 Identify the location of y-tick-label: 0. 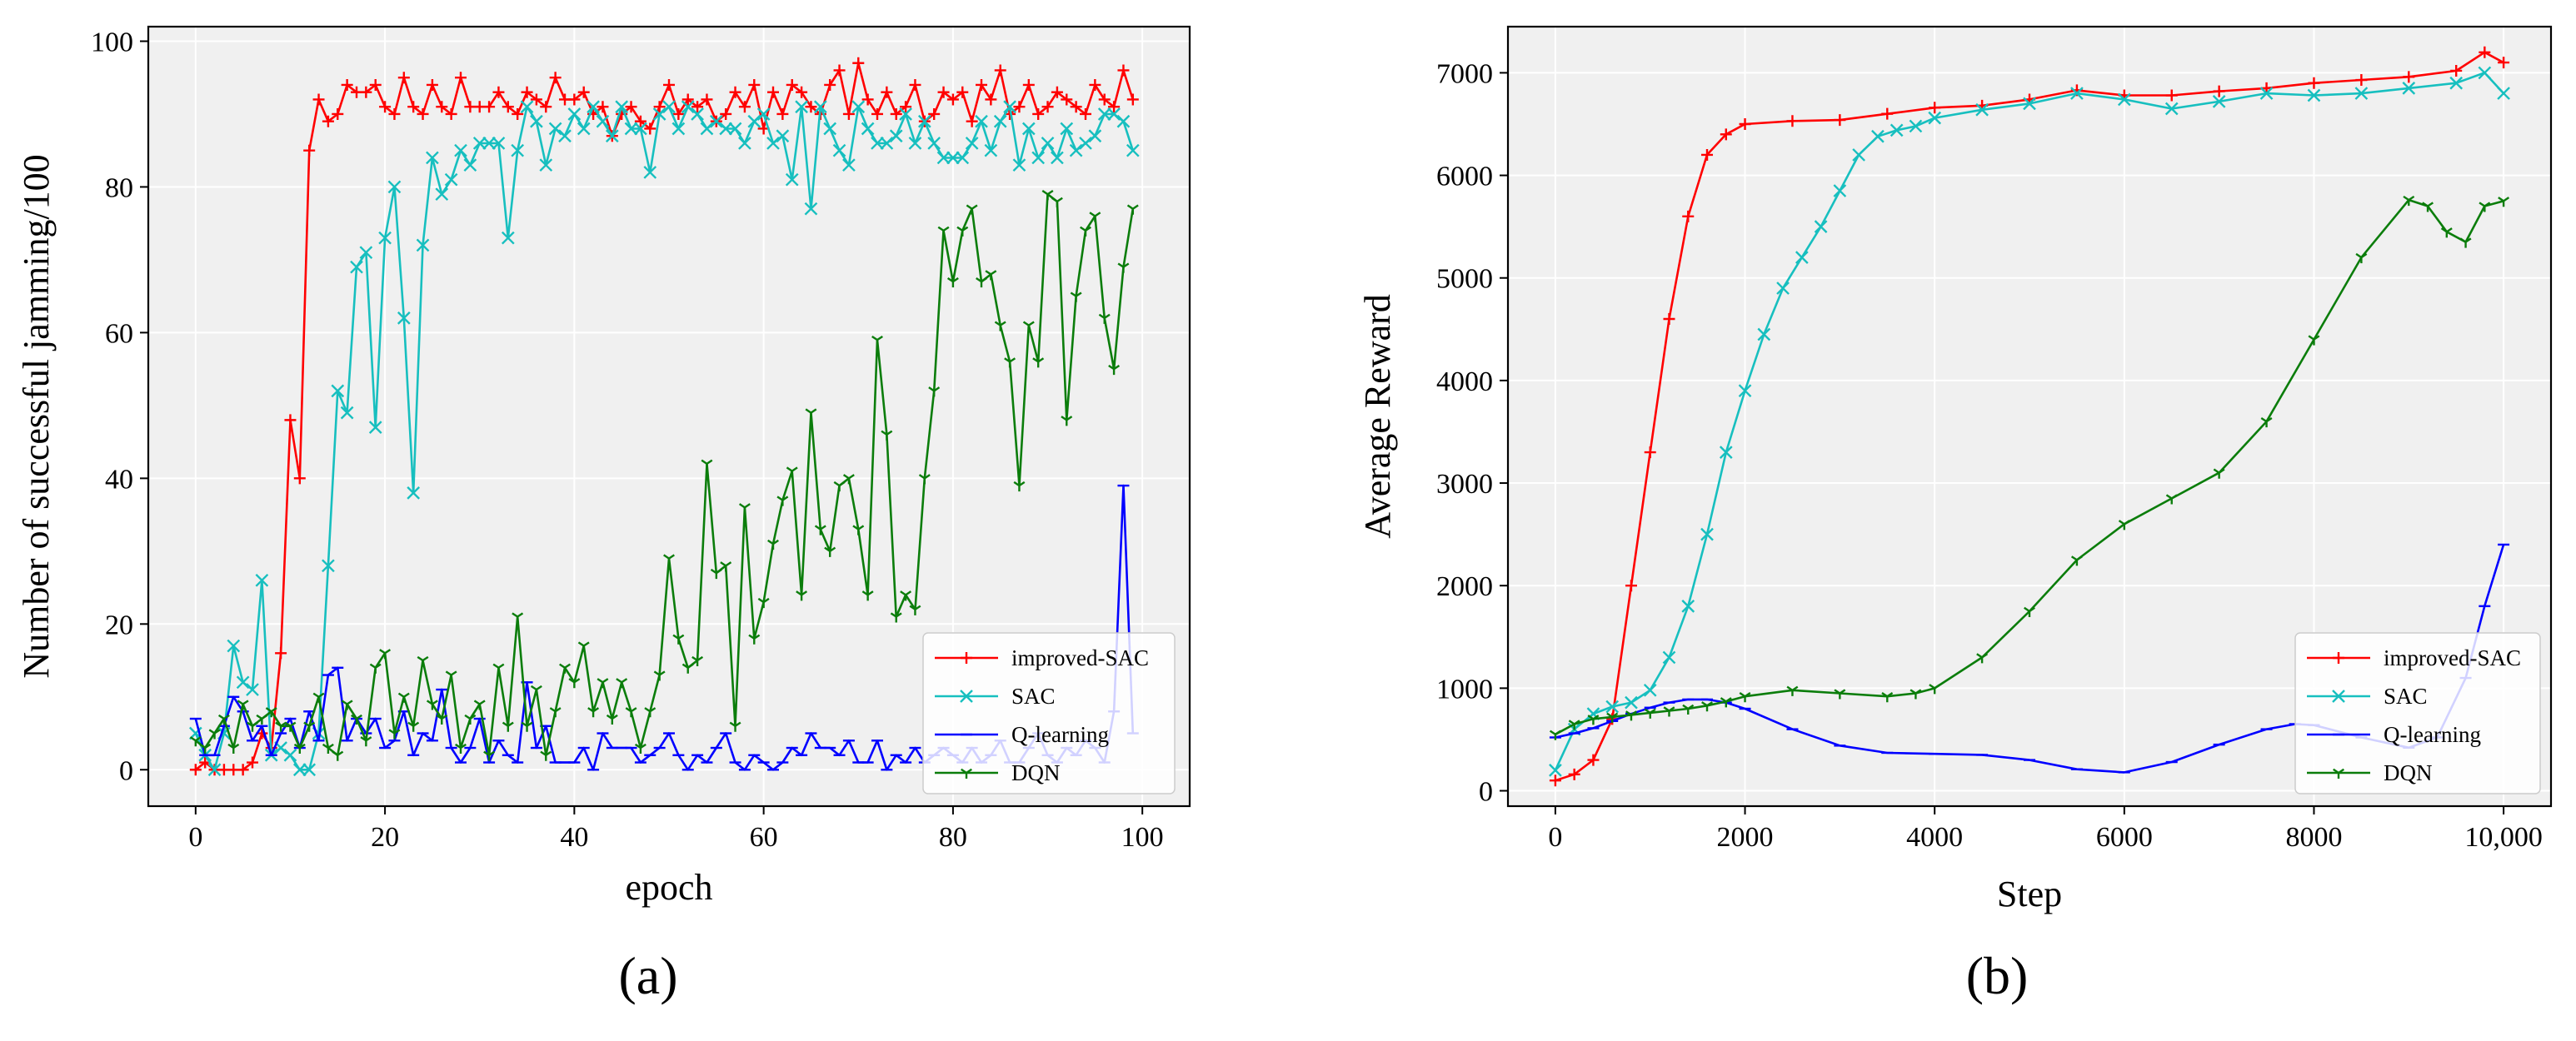
(1486, 793).